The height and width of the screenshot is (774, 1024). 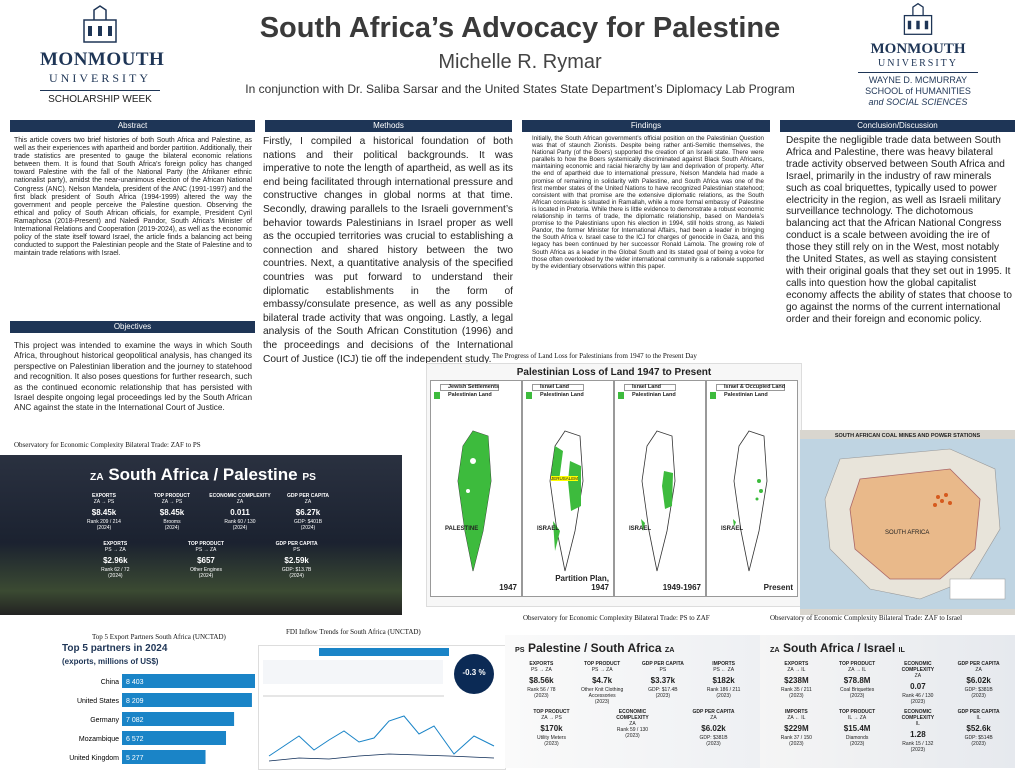 I want to click on stat-label: IMPORTS, so click(x=796, y=712).